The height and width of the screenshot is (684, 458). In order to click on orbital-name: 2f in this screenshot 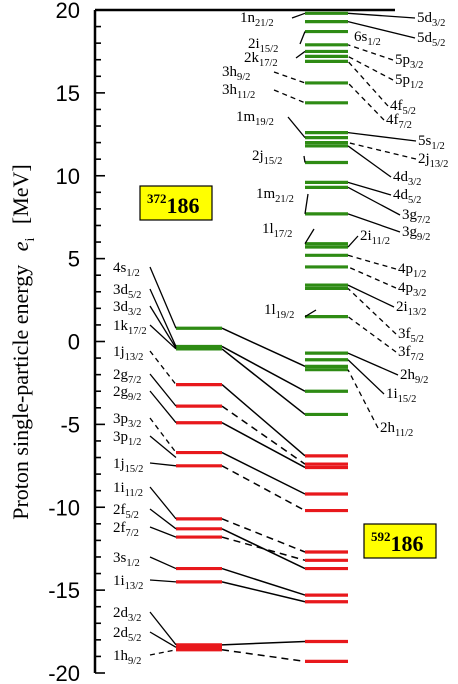, I will do `click(119, 510)`.